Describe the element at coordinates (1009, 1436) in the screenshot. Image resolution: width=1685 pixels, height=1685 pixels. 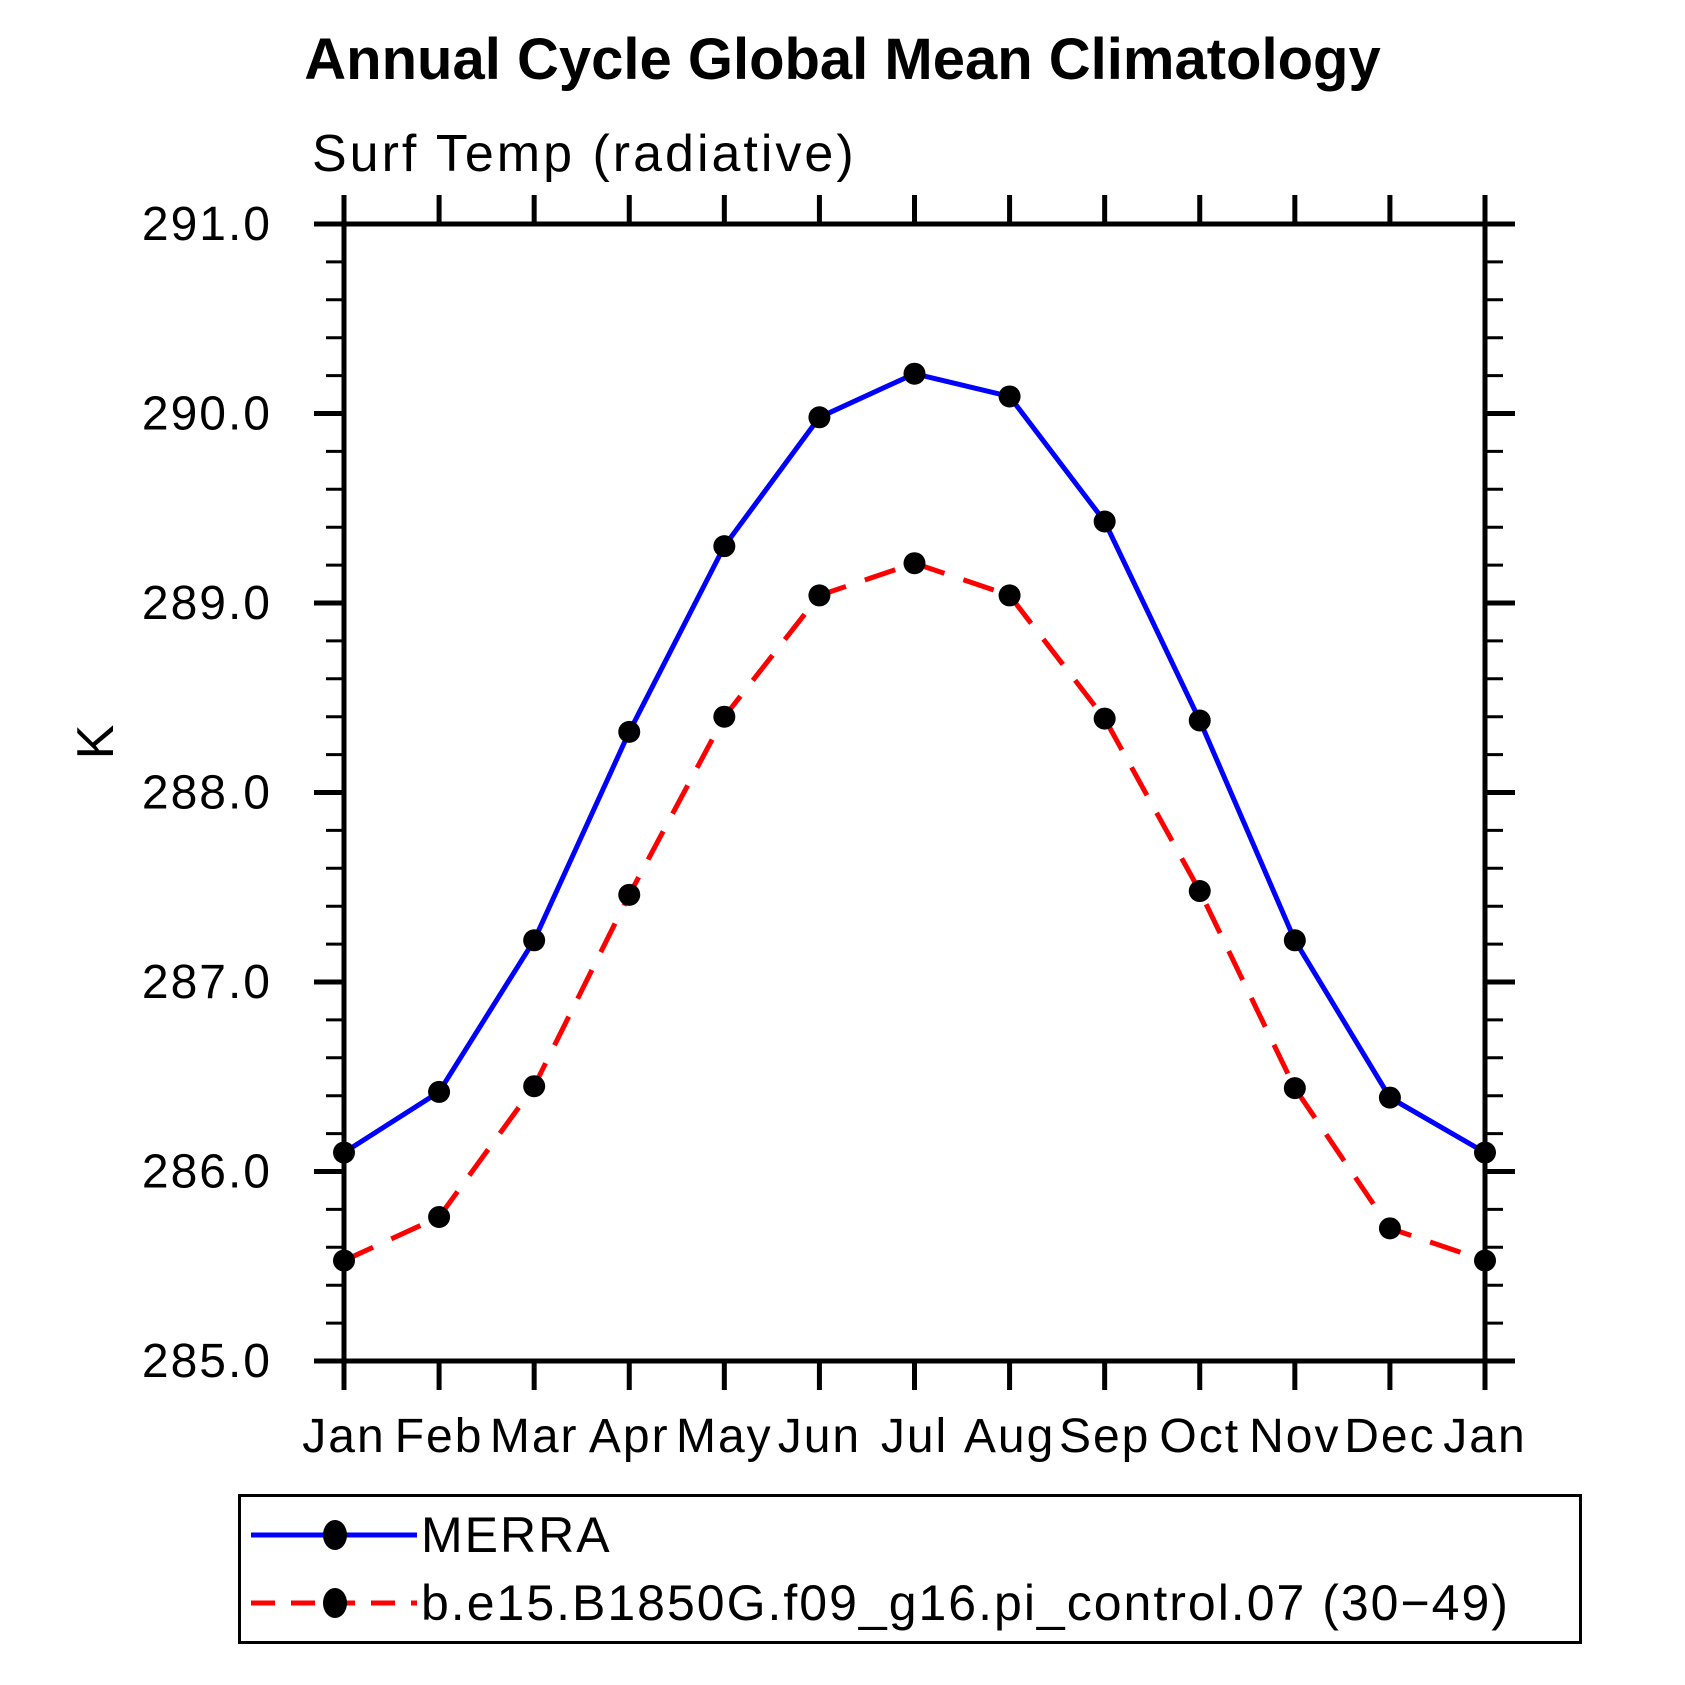
I see `x-tick-label: Aug` at that location.